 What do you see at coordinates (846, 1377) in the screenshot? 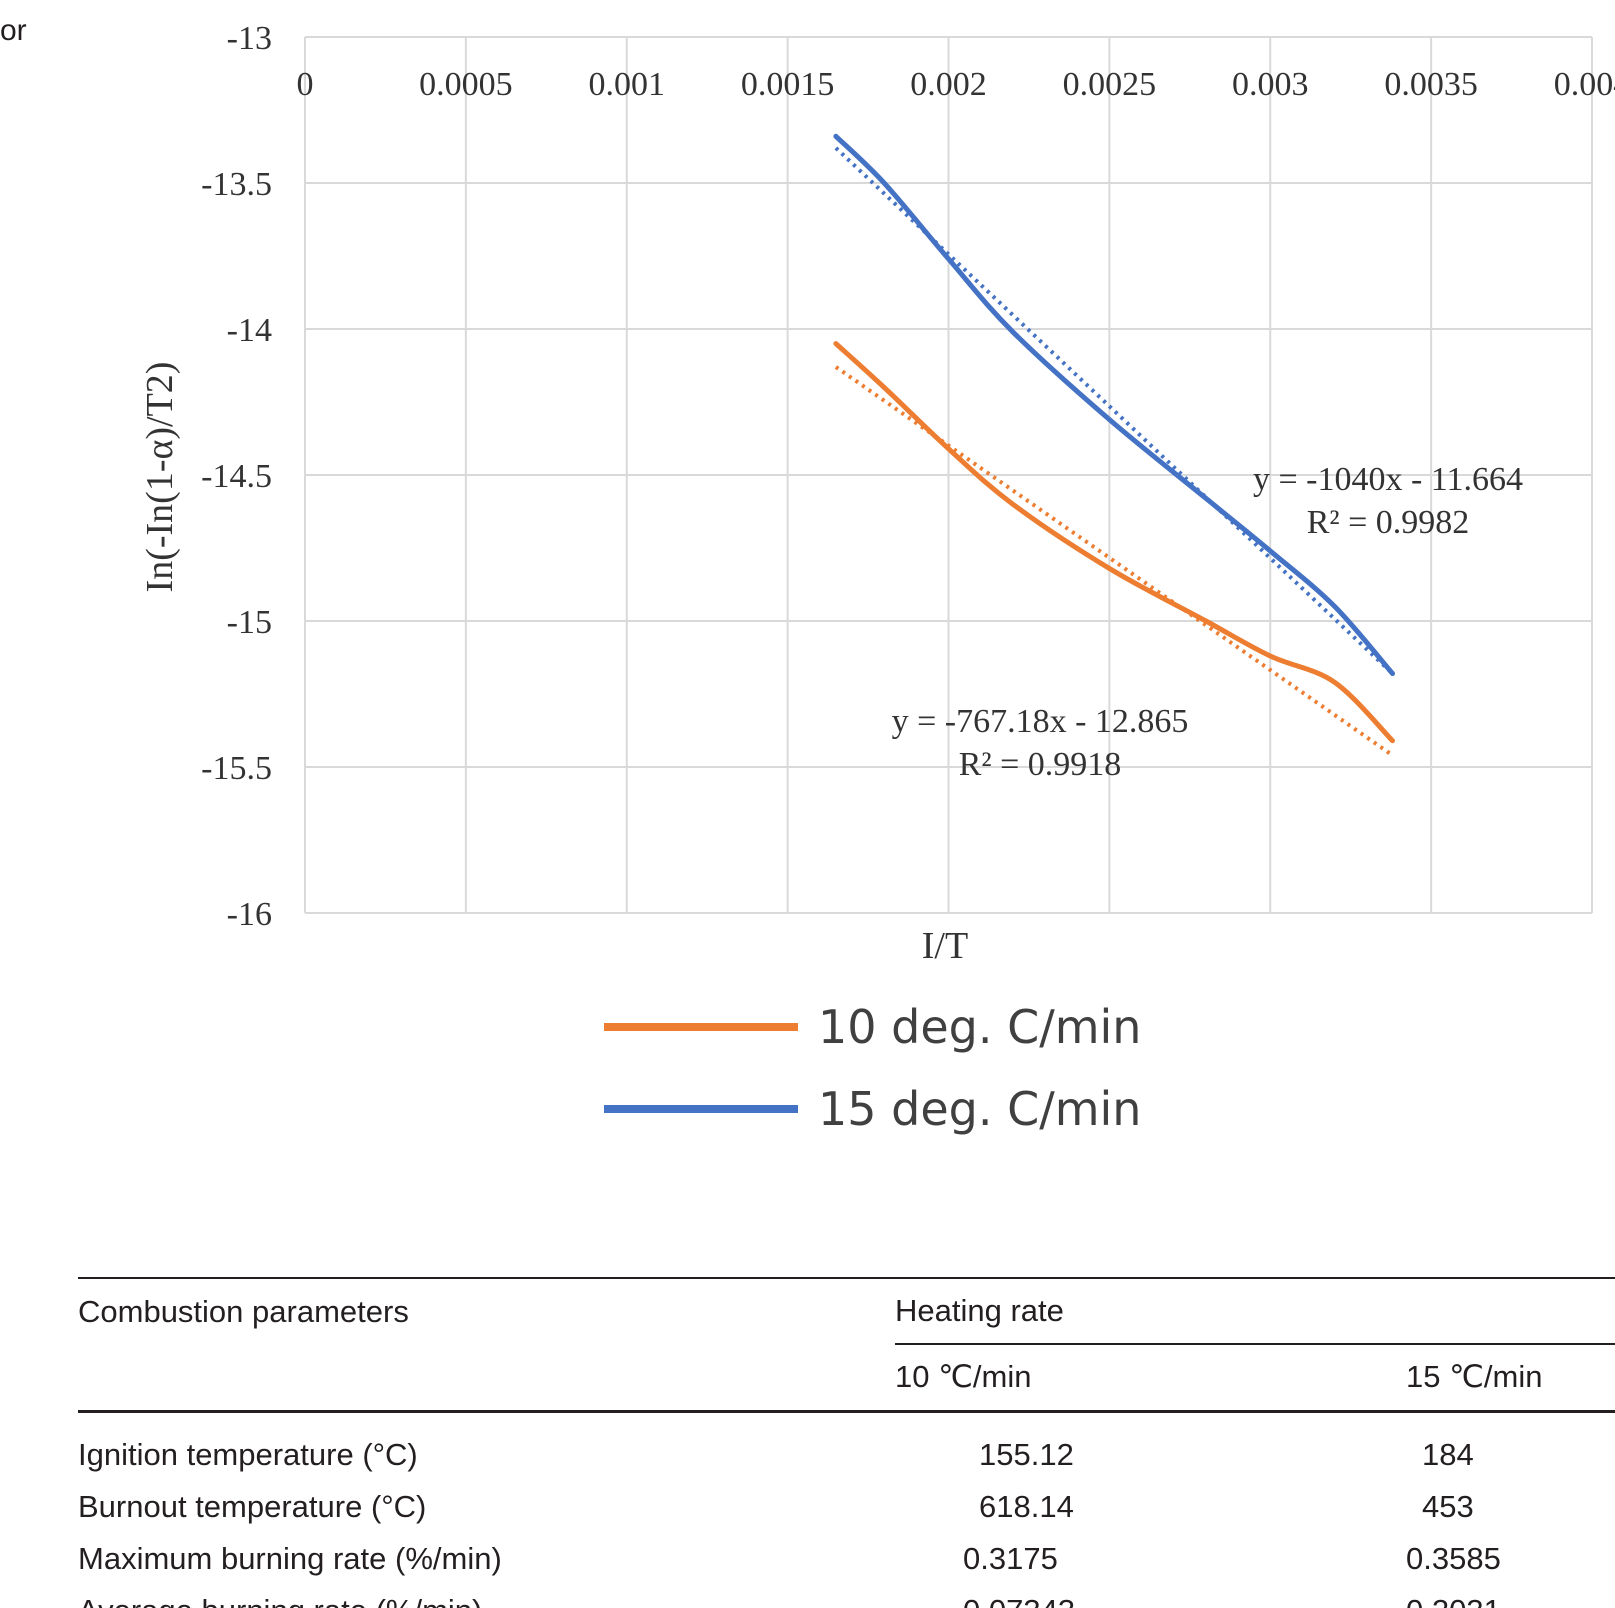
I see `table-subheader-row: 10 ℃/min 15 ℃/min` at bounding box center [846, 1377].